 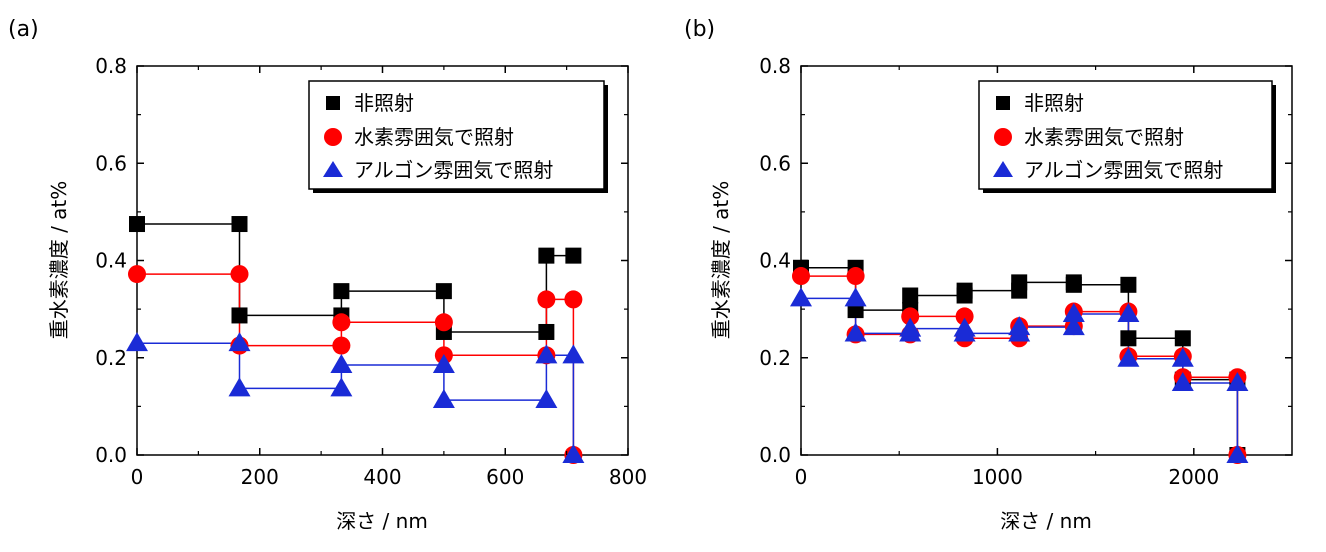 I want to click on legend-box-a, so click(x=456, y=135).